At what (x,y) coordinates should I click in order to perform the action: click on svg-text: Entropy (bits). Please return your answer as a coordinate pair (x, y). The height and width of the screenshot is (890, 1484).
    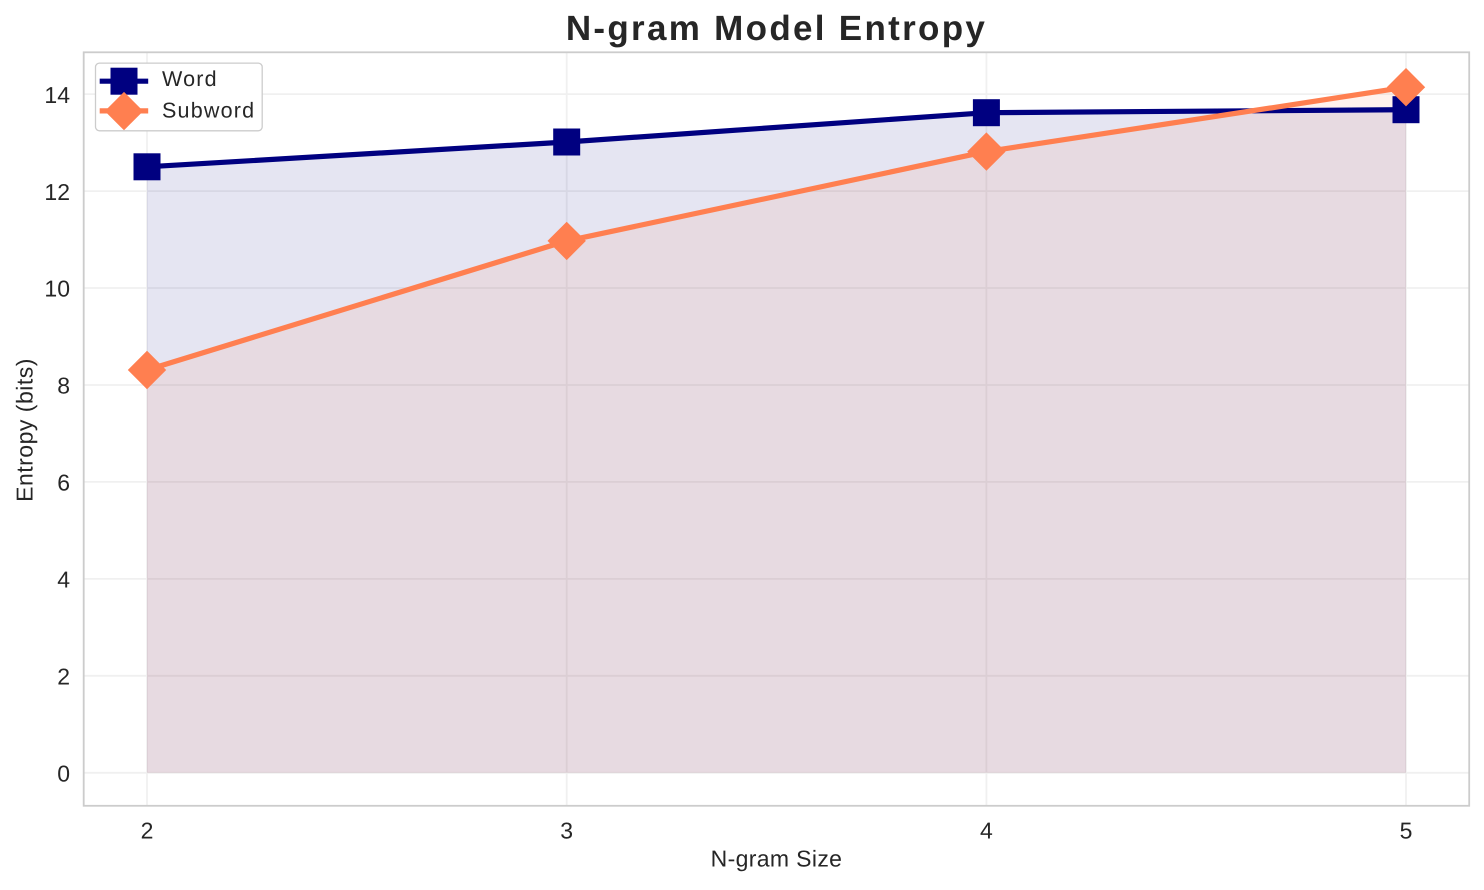
    Looking at the image, I should click on (25, 430).